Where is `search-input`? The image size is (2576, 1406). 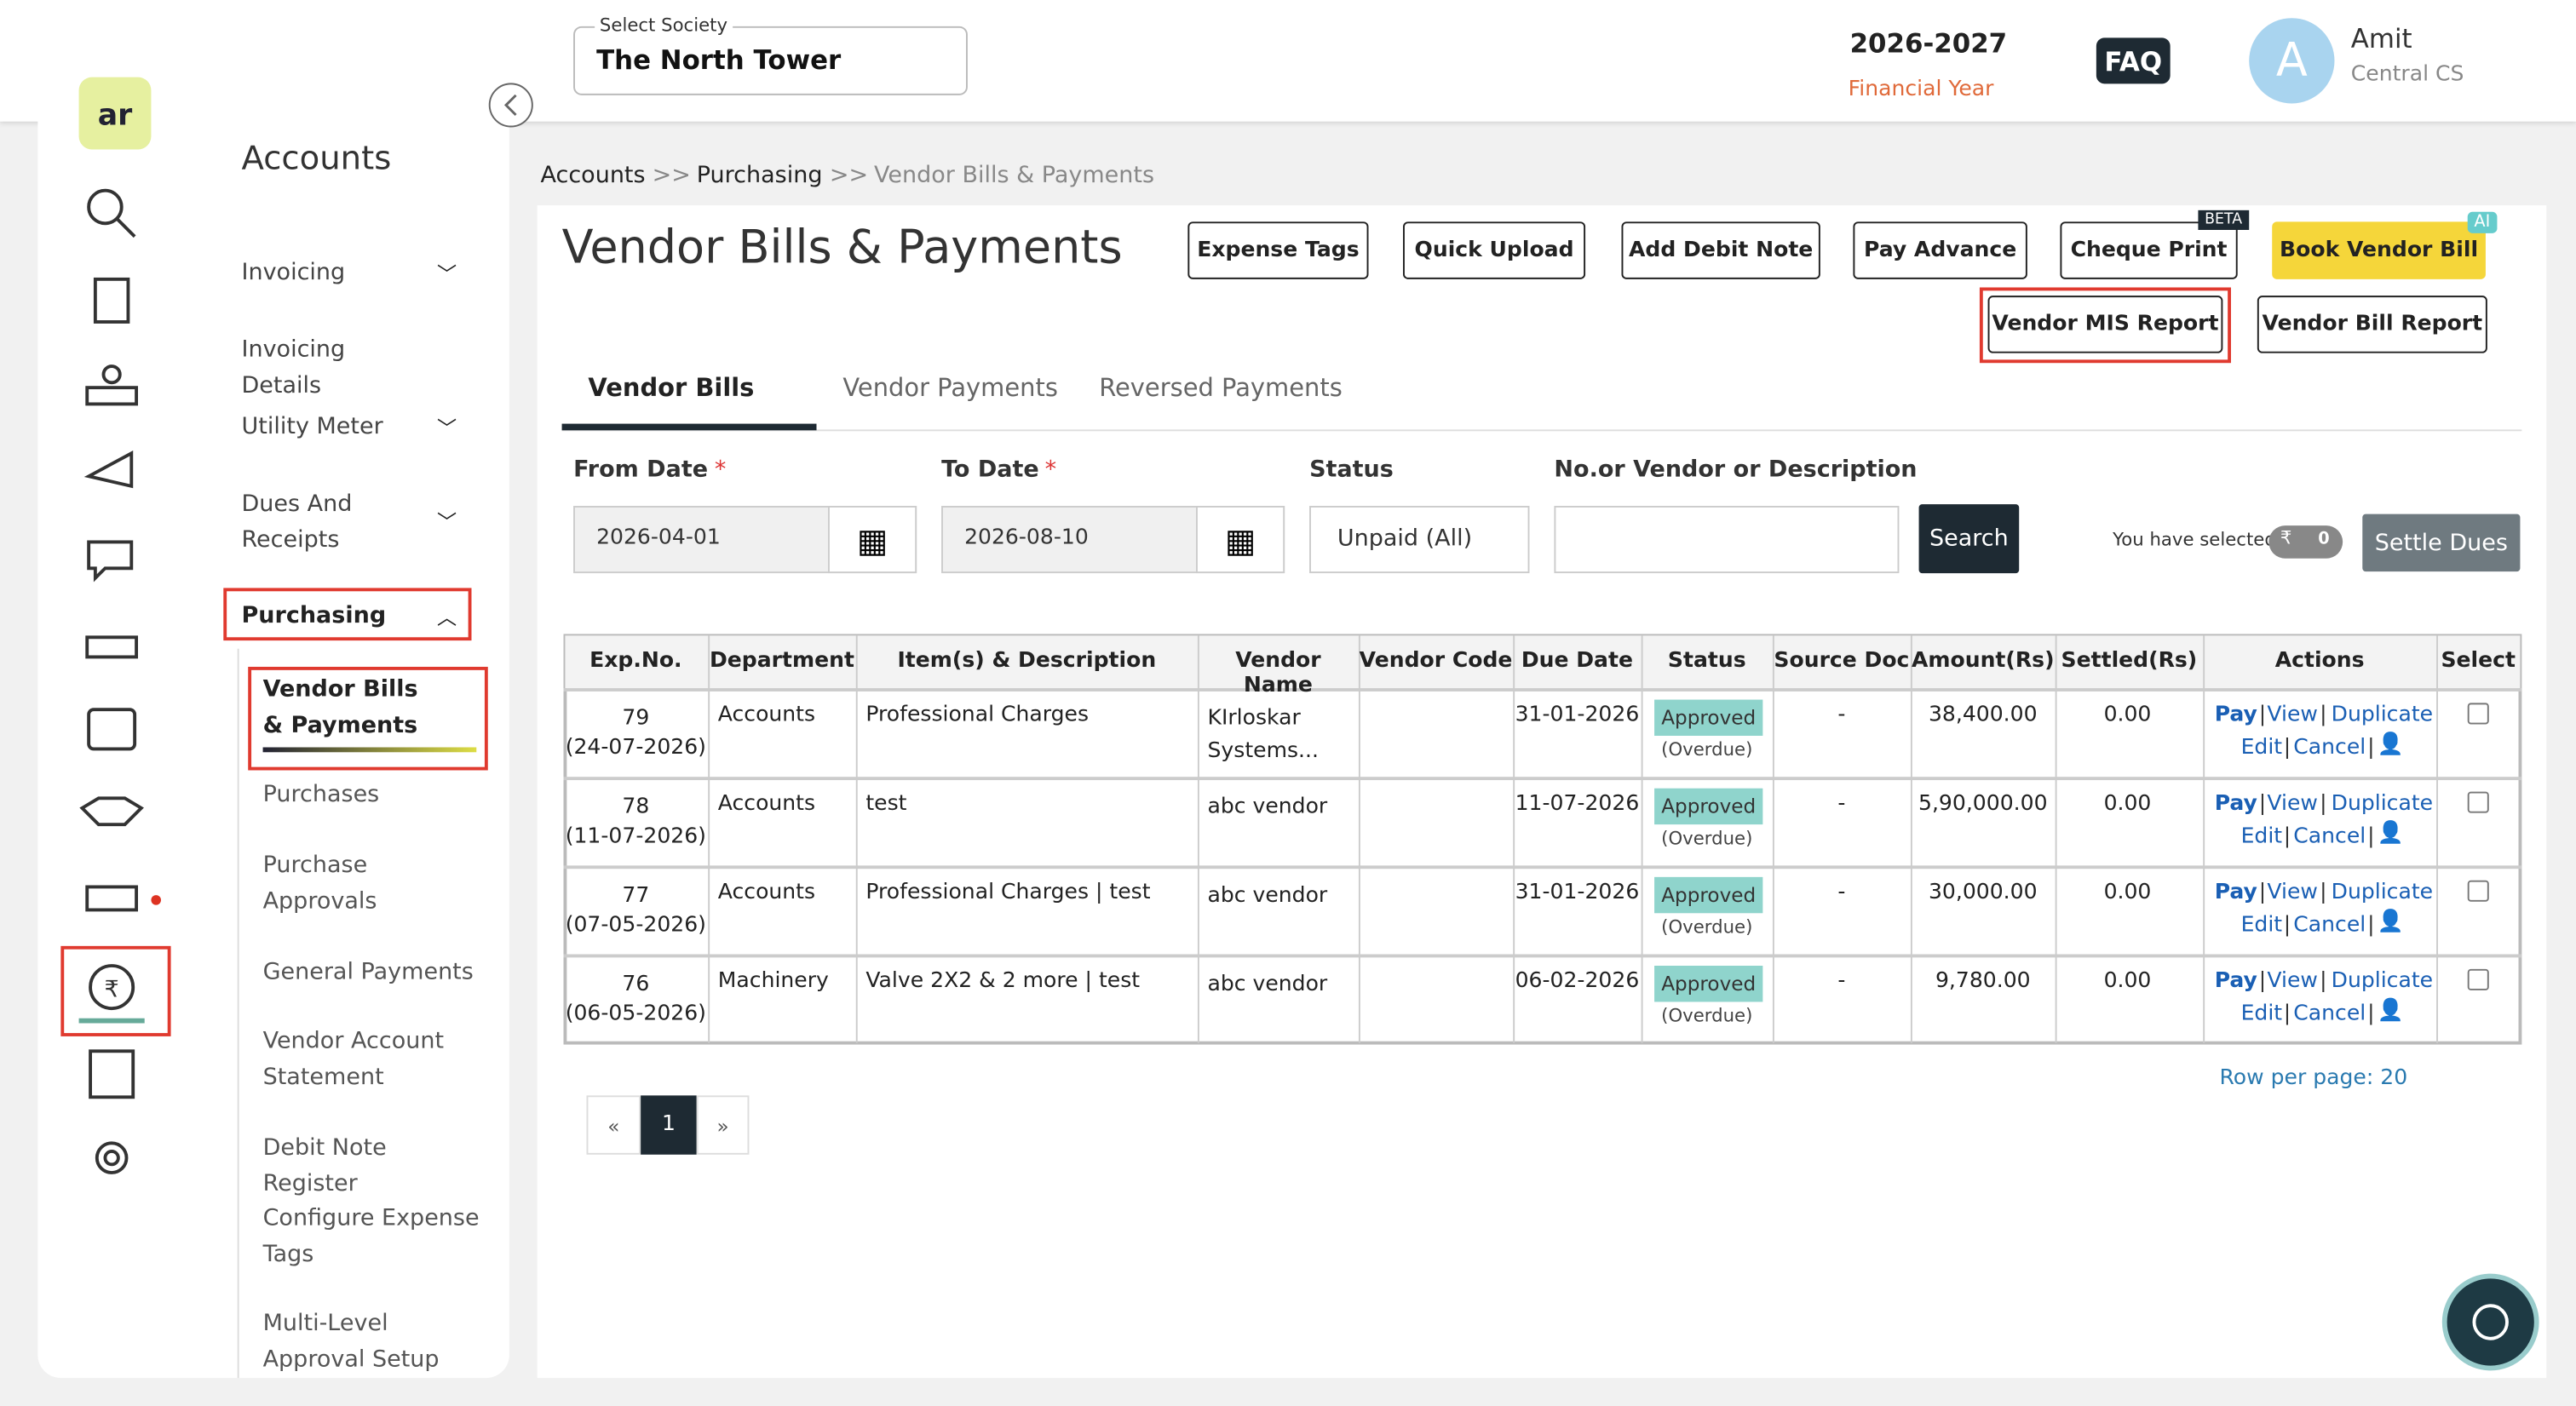
search-input is located at coordinates (1727, 539).